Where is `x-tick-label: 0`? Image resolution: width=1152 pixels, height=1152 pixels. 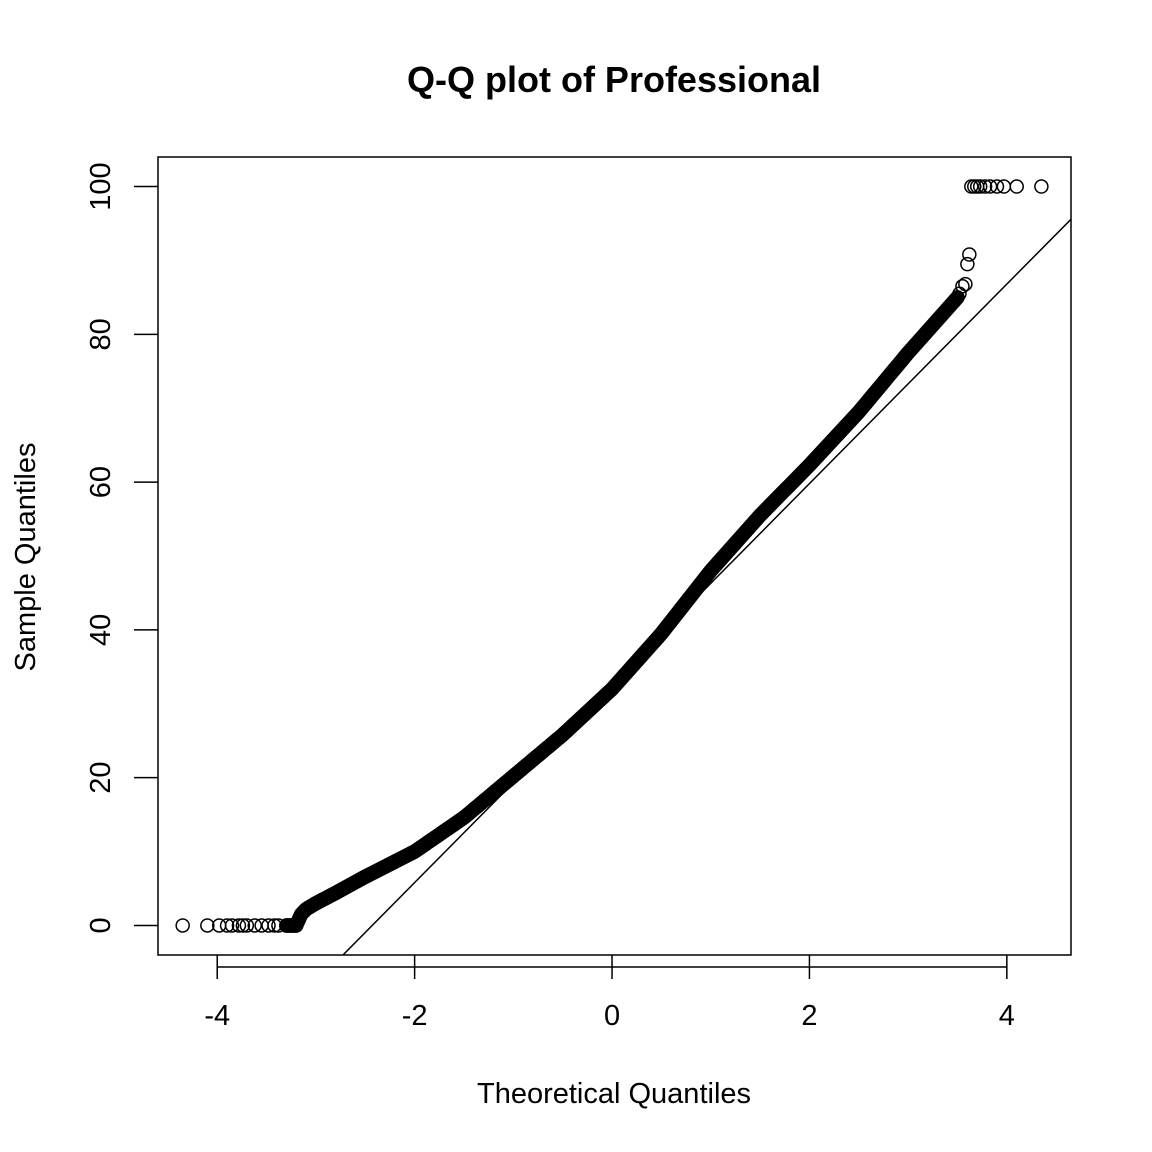 x-tick-label: 0 is located at coordinates (612, 1016).